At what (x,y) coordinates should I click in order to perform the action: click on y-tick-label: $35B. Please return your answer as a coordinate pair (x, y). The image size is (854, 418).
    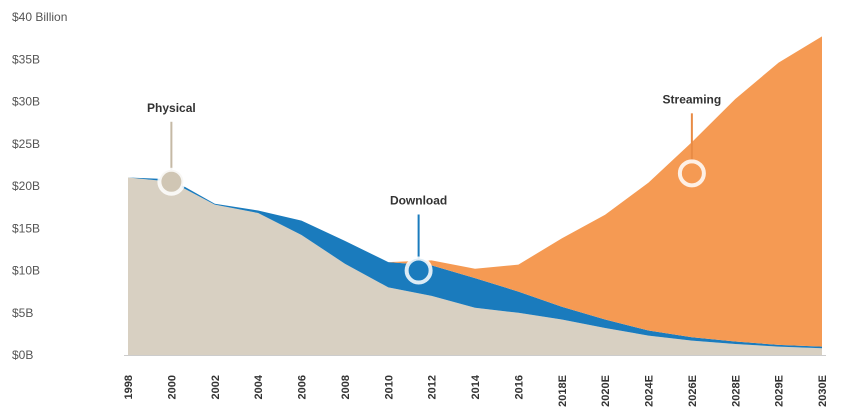
    Looking at the image, I should click on (26, 59).